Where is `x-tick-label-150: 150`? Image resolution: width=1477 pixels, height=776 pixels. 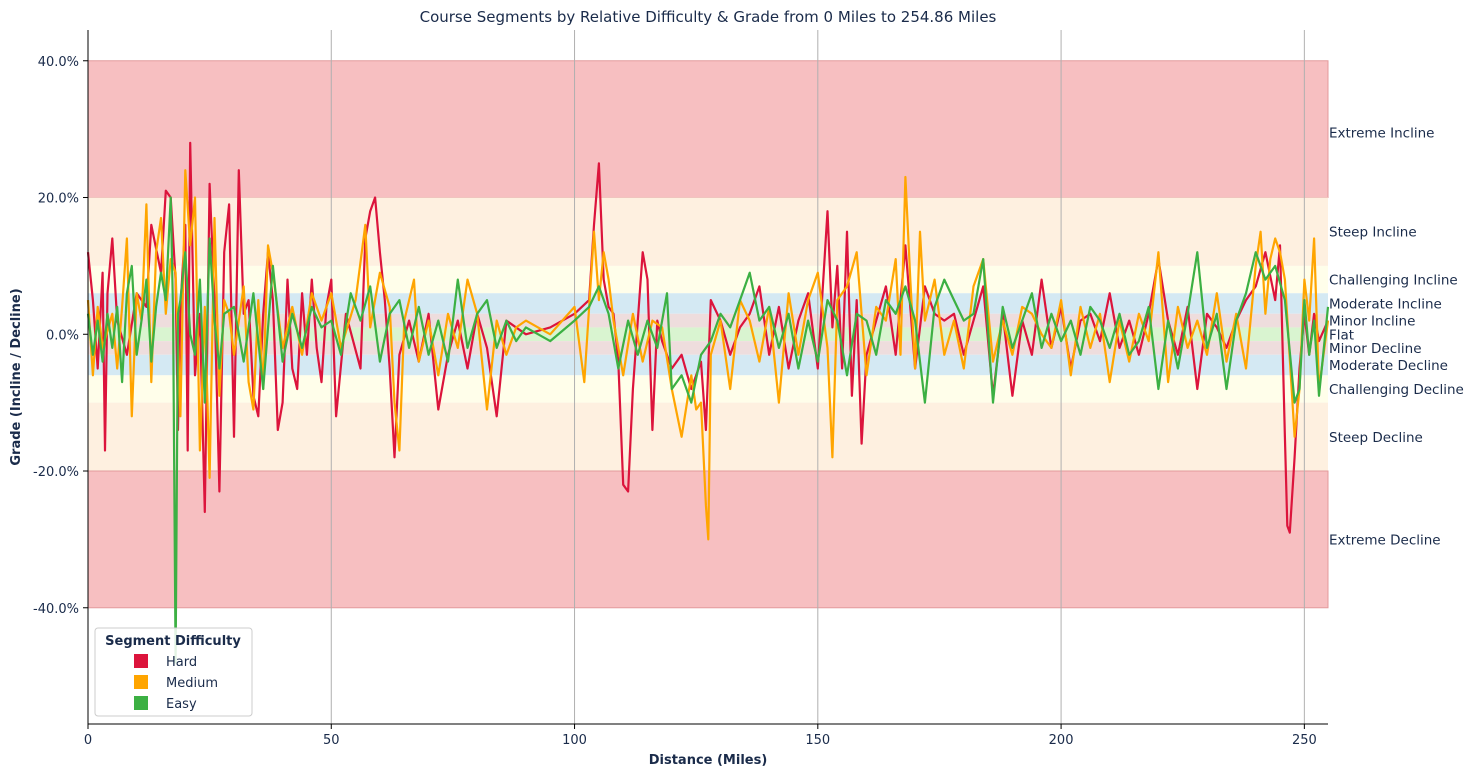 x-tick-label-150: 150 is located at coordinates (817, 740).